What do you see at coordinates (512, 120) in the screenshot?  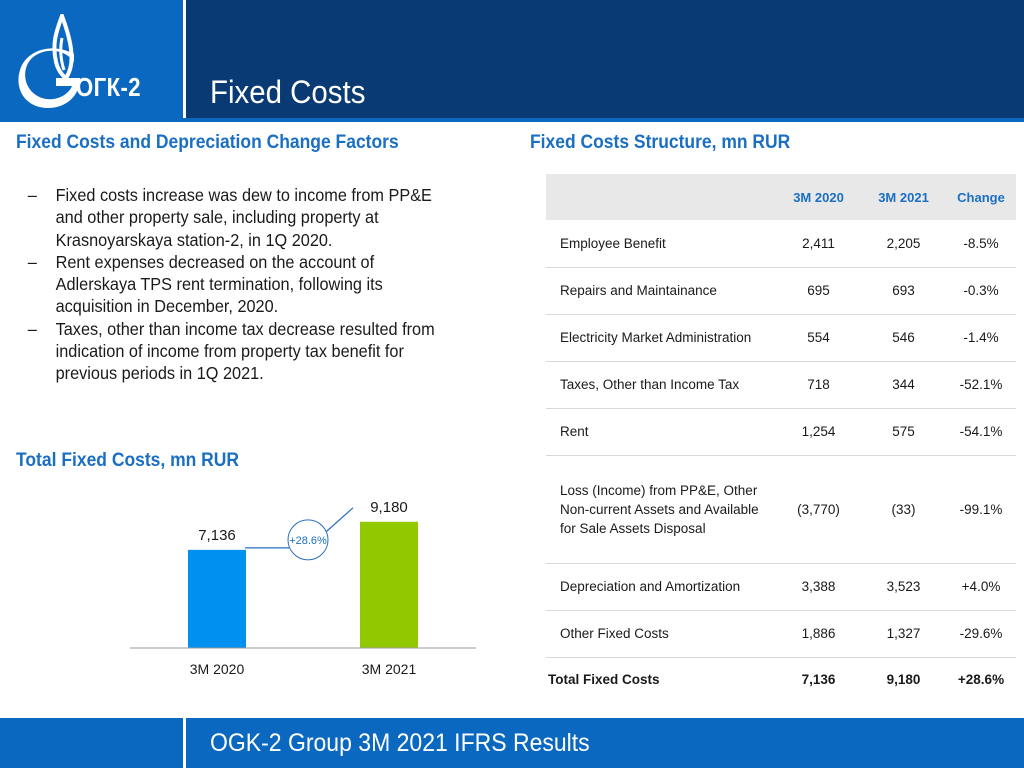 I see `header-underline` at bounding box center [512, 120].